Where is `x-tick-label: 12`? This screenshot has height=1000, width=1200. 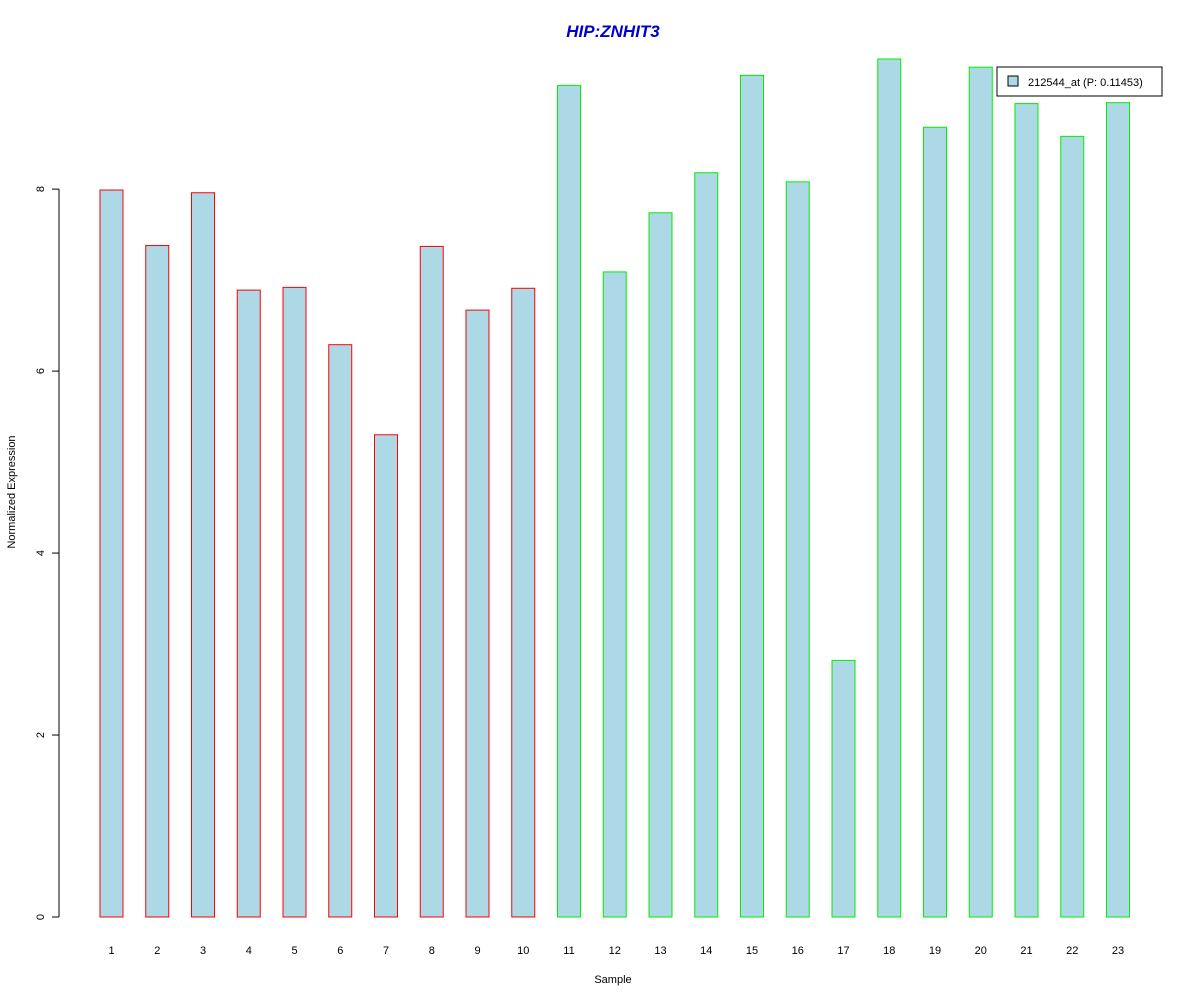 x-tick-label: 12 is located at coordinates (615, 951).